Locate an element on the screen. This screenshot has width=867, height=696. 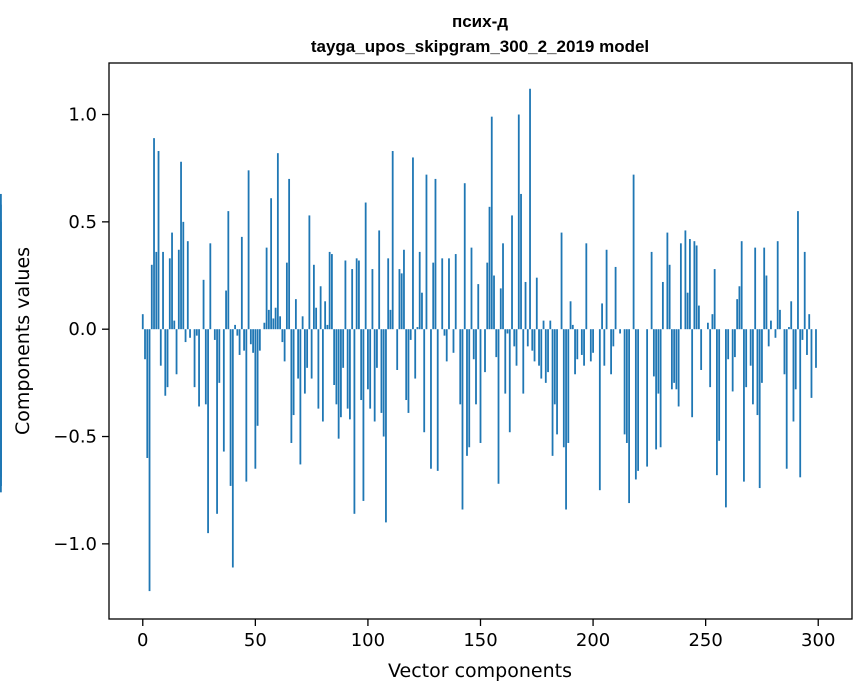
y-tick-label: 0.0 is located at coordinates (82, 329).